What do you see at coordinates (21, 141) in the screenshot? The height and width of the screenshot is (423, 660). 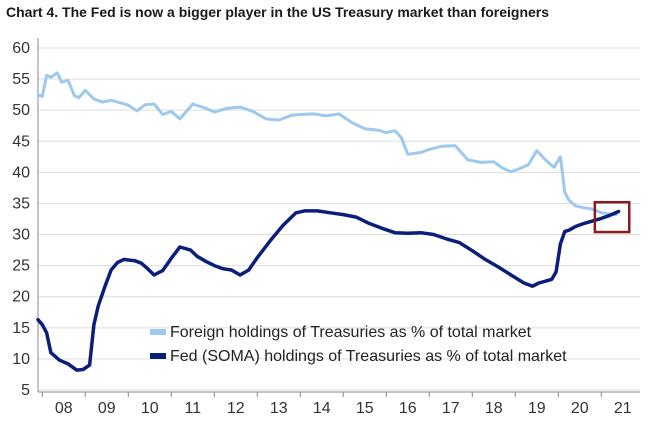 I see `y-tick-label: 45` at bounding box center [21, 141].